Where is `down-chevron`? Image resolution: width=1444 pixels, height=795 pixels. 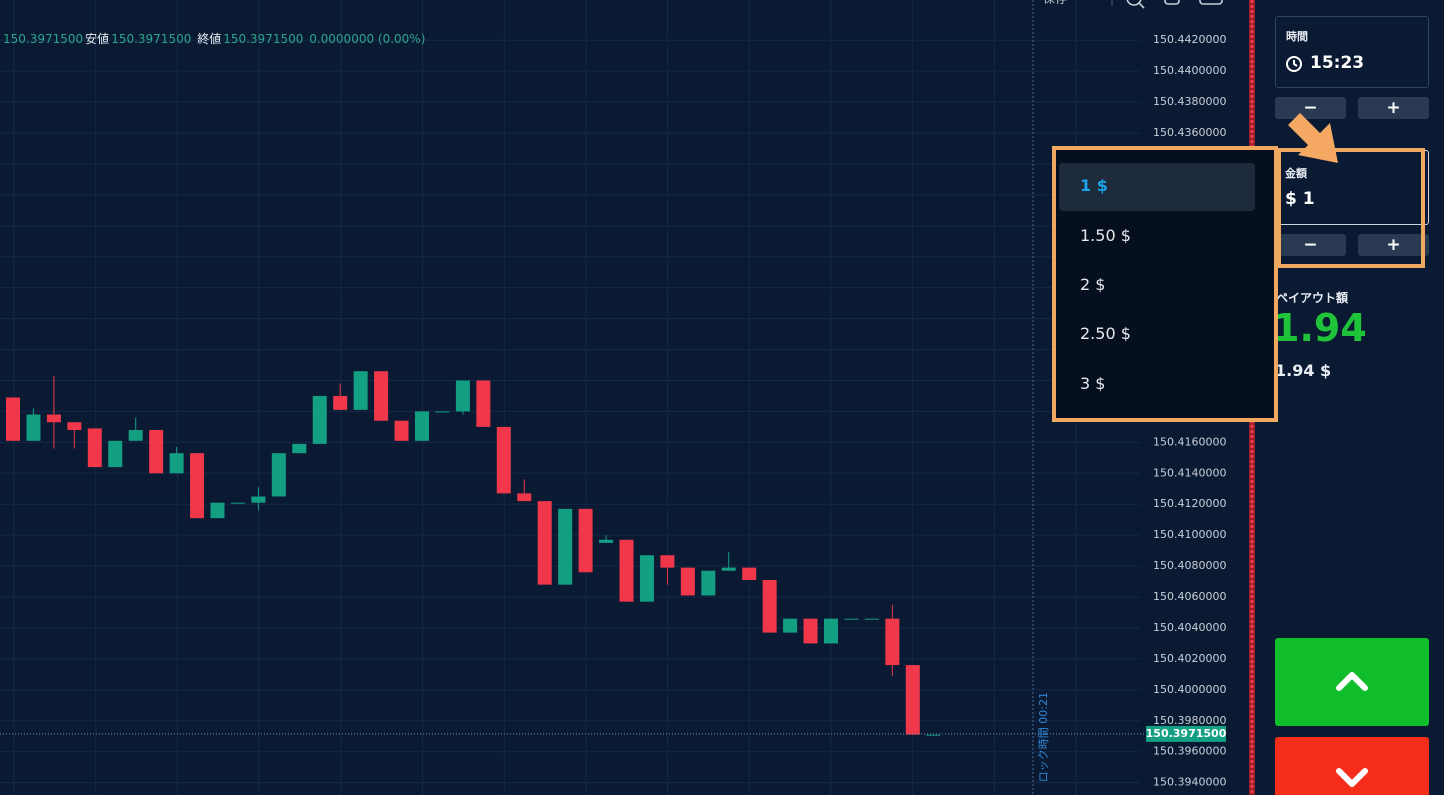 down-chevron is located at coordinates (1352, 777).